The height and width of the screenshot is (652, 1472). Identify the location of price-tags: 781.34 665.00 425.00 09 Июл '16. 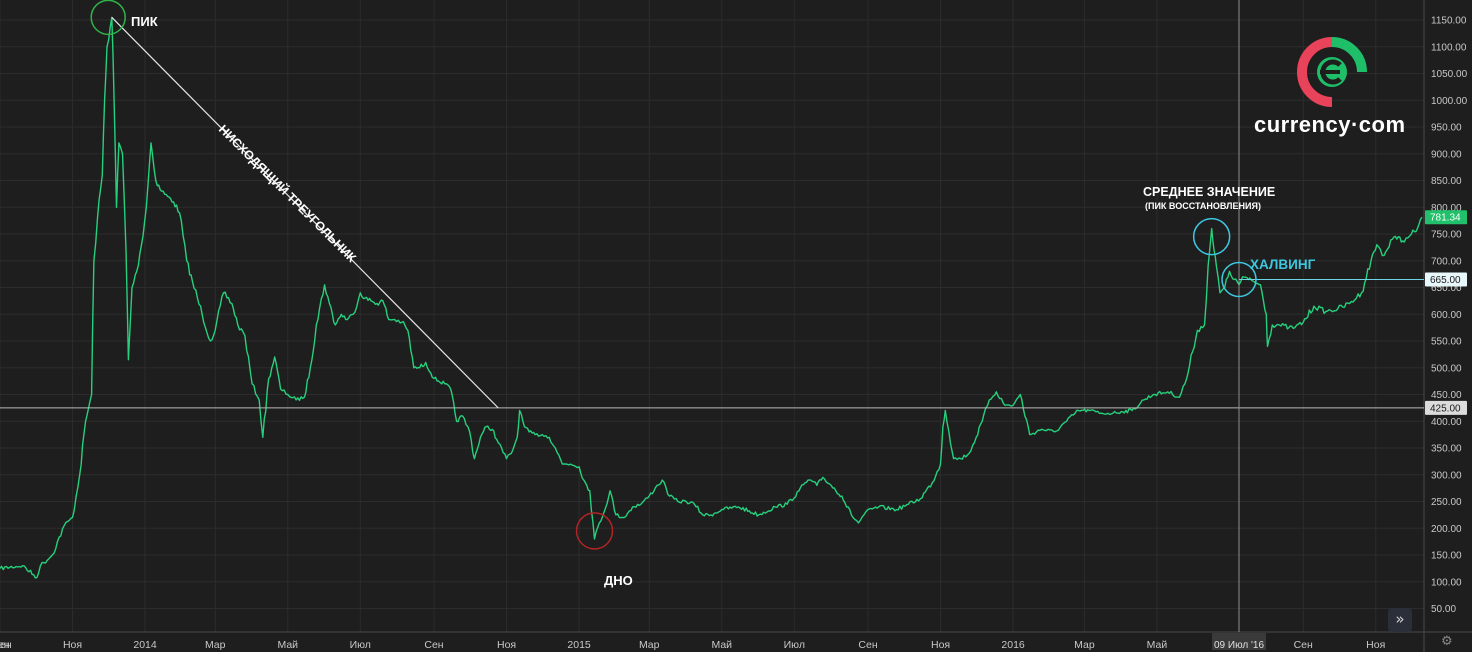
(1339, 430).